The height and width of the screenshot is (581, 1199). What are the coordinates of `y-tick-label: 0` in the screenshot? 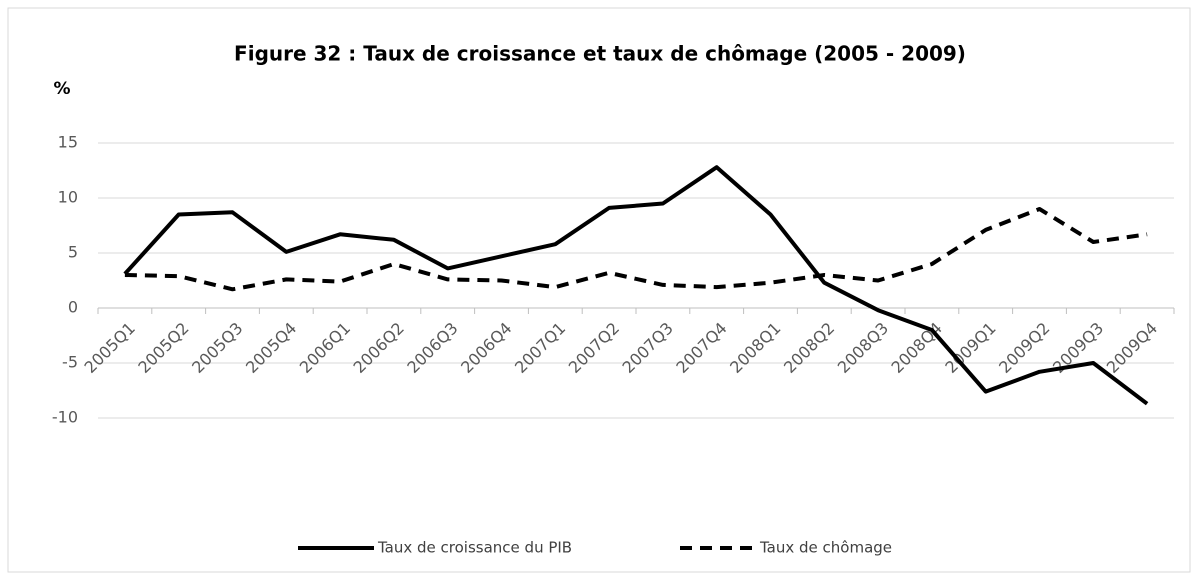 It's located at (73, 307).